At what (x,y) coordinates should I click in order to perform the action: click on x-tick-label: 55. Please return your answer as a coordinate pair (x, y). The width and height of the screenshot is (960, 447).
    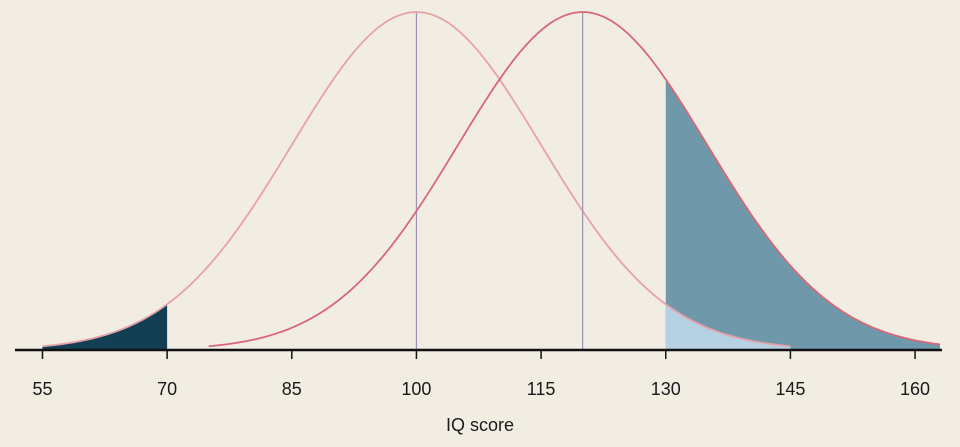
    Looking at the image, I should click on (42, 389).